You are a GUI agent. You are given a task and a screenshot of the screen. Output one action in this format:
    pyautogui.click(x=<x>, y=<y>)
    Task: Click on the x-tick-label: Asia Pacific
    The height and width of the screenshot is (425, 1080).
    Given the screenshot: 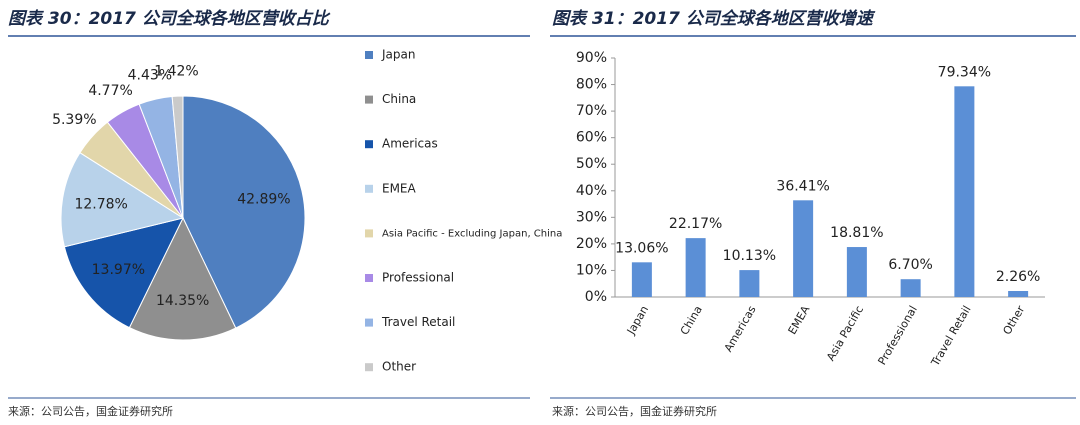 What is the action you would take?
    pyautogui.click(x=845, y=334)
    